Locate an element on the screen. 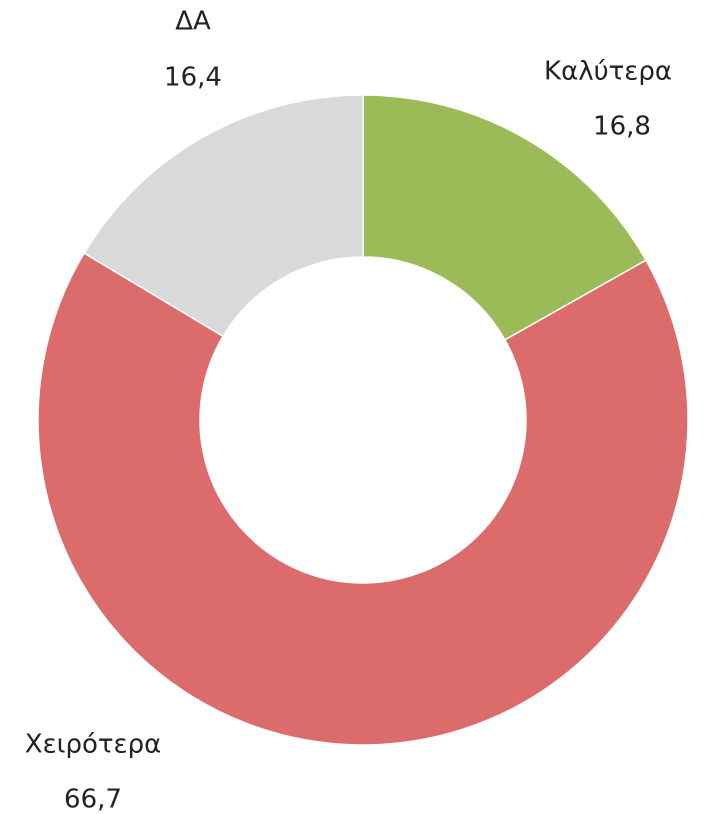 Image resolution: width=705 pixels, height=814 pixels. slice-label: Καλύτερα is located at coordinates (608, 72).